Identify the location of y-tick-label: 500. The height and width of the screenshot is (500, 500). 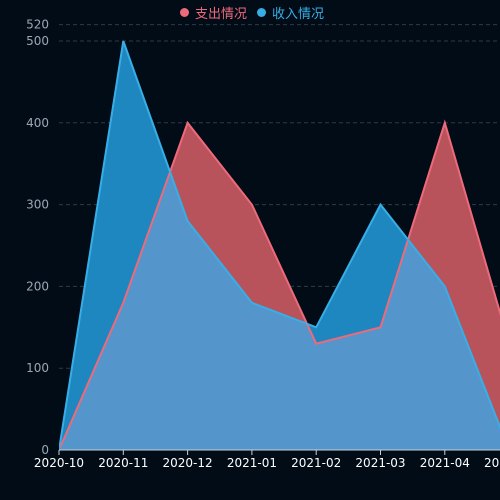
(37, 41).